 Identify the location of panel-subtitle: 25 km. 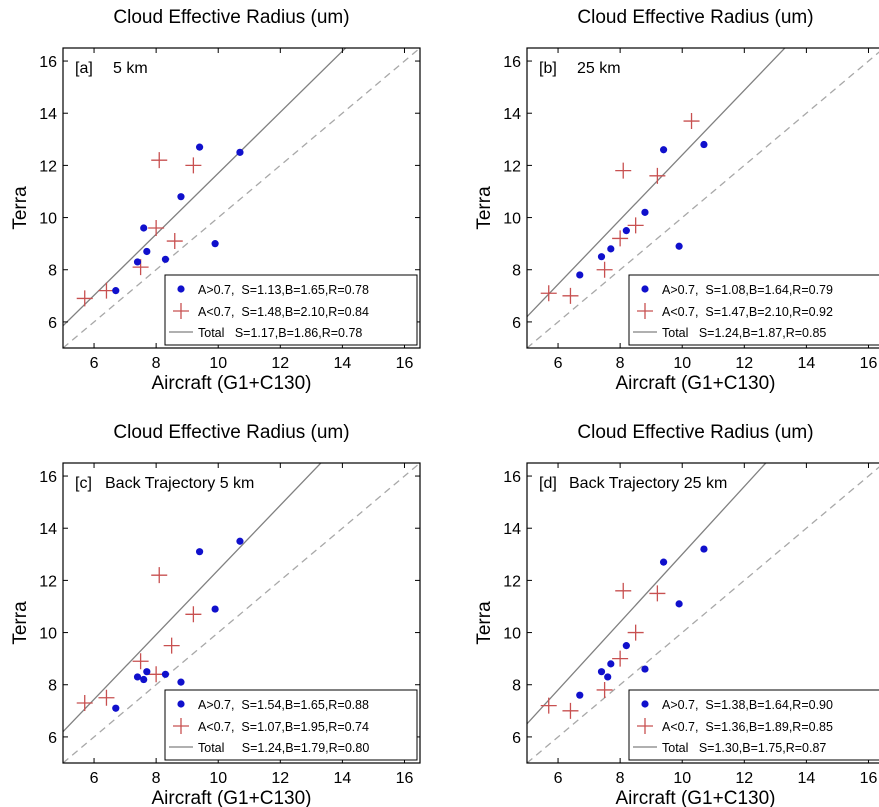
(599, 68).